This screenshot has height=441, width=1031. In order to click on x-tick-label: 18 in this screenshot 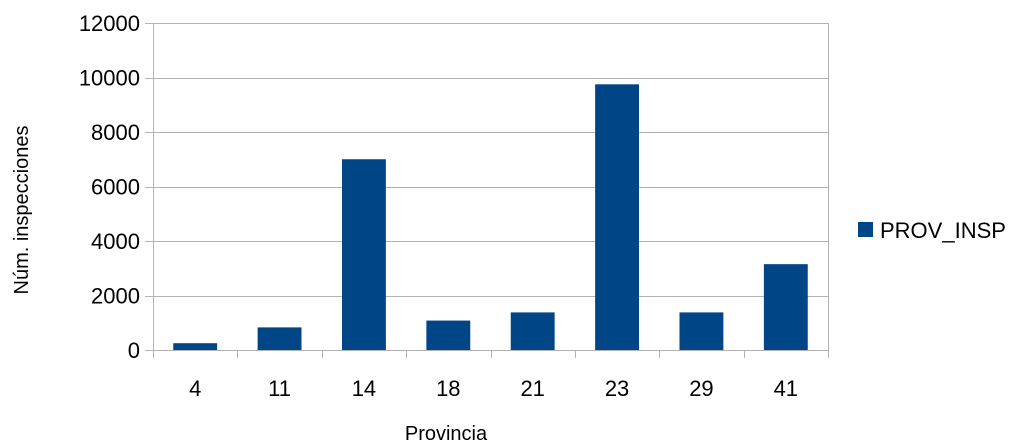, I will do `click(448, 388)`.